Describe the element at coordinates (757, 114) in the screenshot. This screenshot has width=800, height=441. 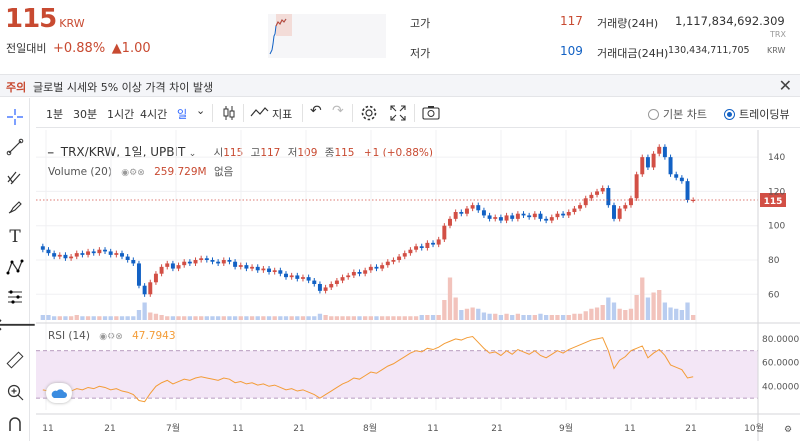
I see `tradingview-option: 트레이딩뷰` at that location.